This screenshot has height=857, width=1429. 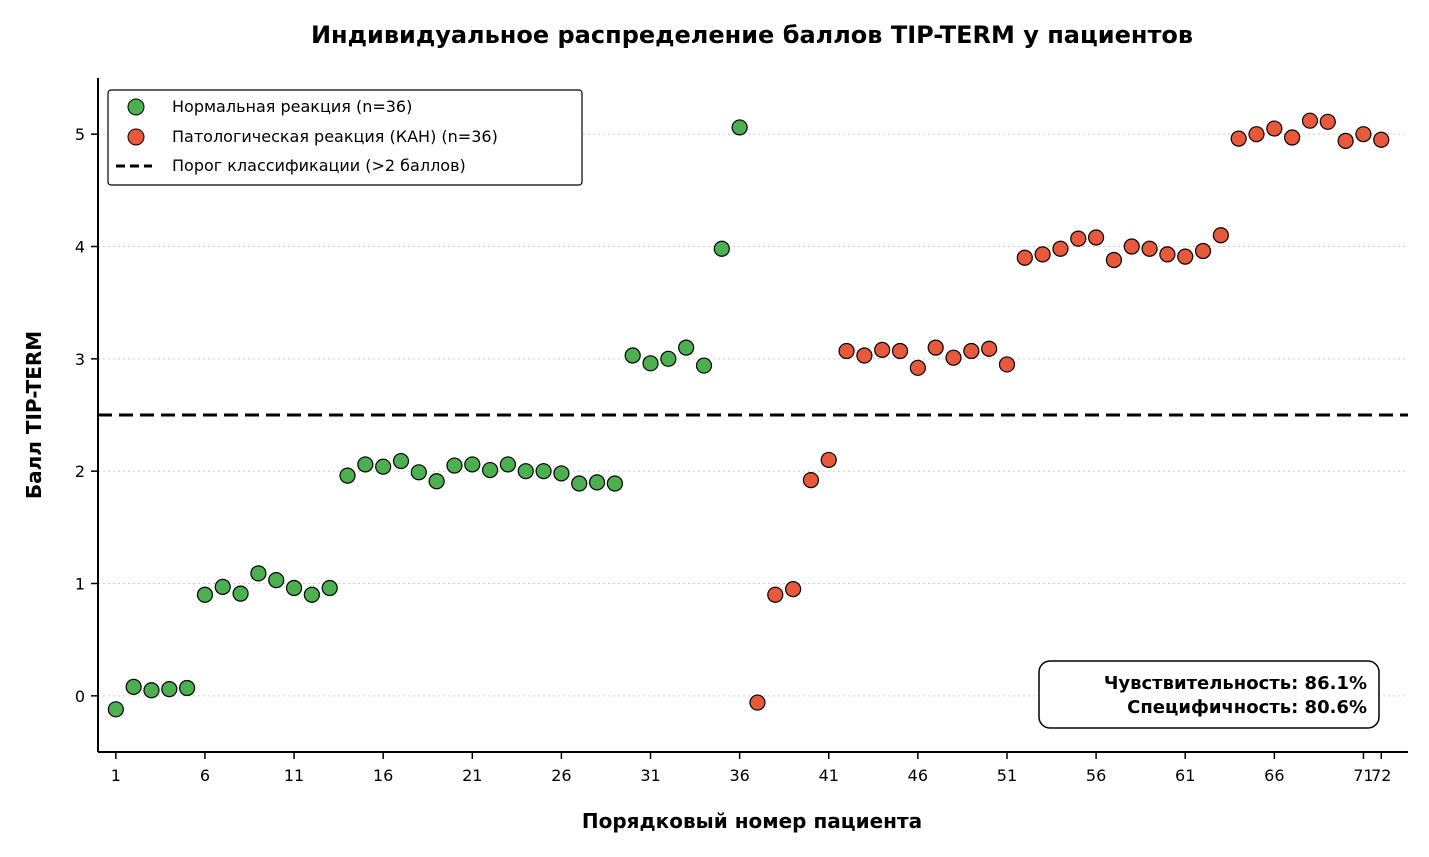 I want to click on legend-box, so click(x=345, y=137).